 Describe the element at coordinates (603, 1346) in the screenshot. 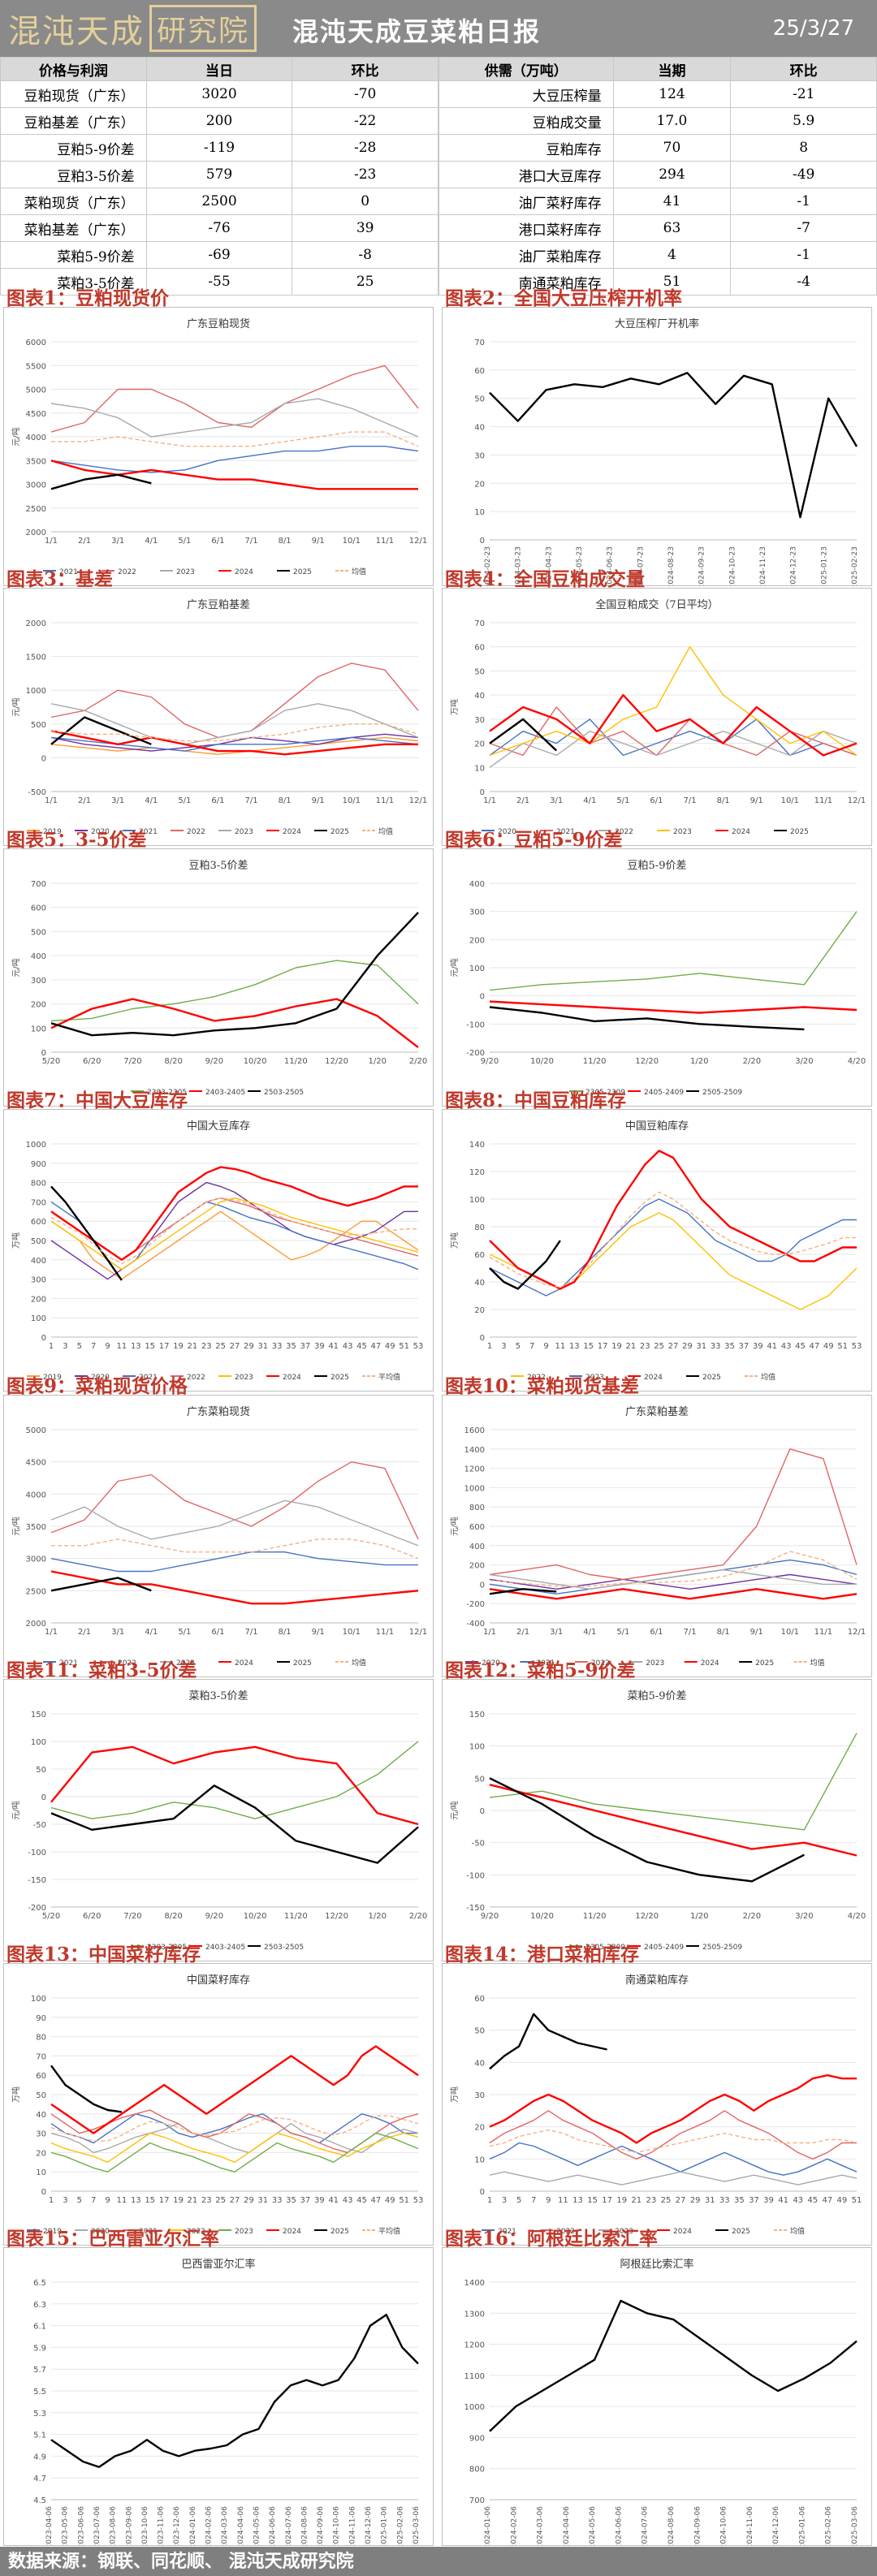

I see `x-tick-label: 17` at that location.